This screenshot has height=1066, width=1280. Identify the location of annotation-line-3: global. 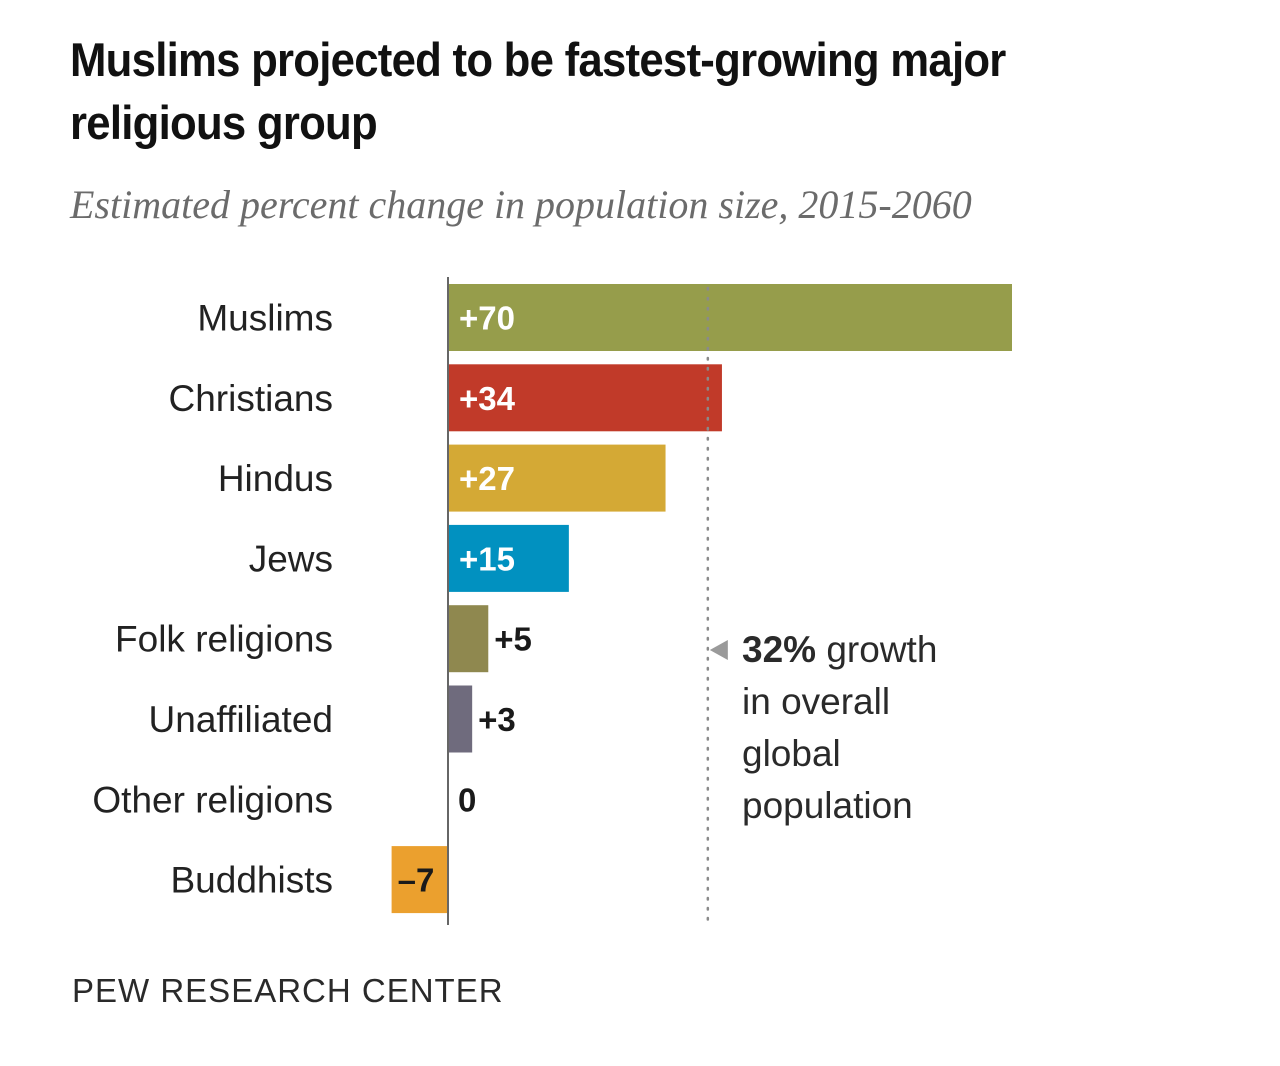
(791, 753).